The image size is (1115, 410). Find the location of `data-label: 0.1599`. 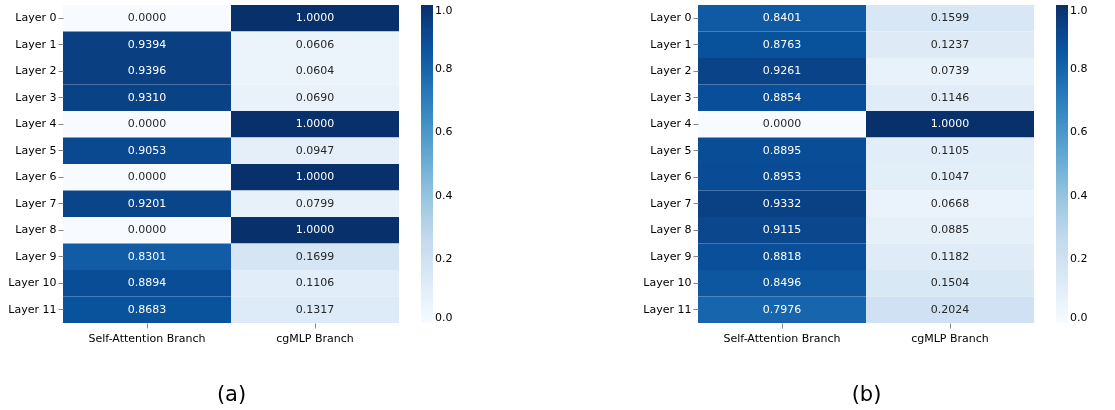

data-label: 0.1599 is located at coordinates (950, 18).